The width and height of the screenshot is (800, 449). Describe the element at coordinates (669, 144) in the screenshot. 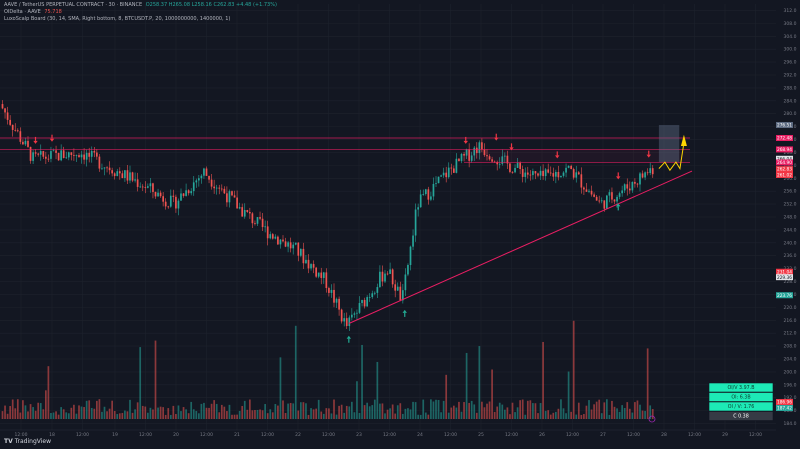

I see `projection-box` at that location.